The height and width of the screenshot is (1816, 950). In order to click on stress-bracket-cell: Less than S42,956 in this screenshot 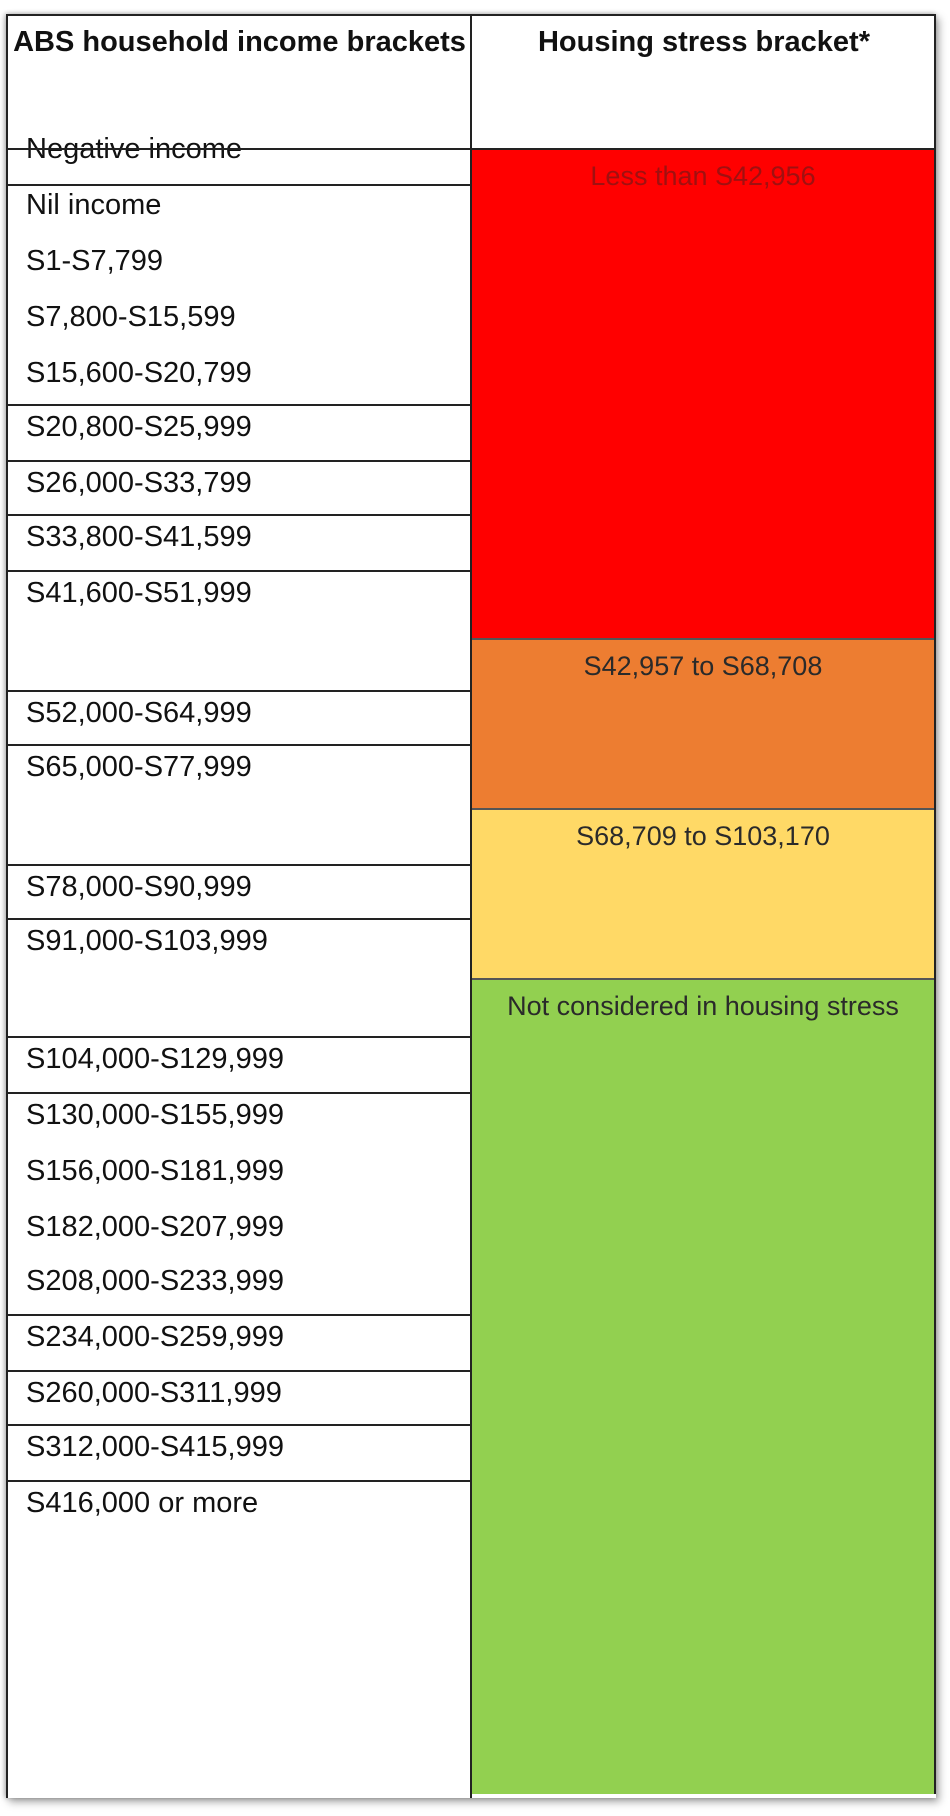, I will do `click(703, 394)`.